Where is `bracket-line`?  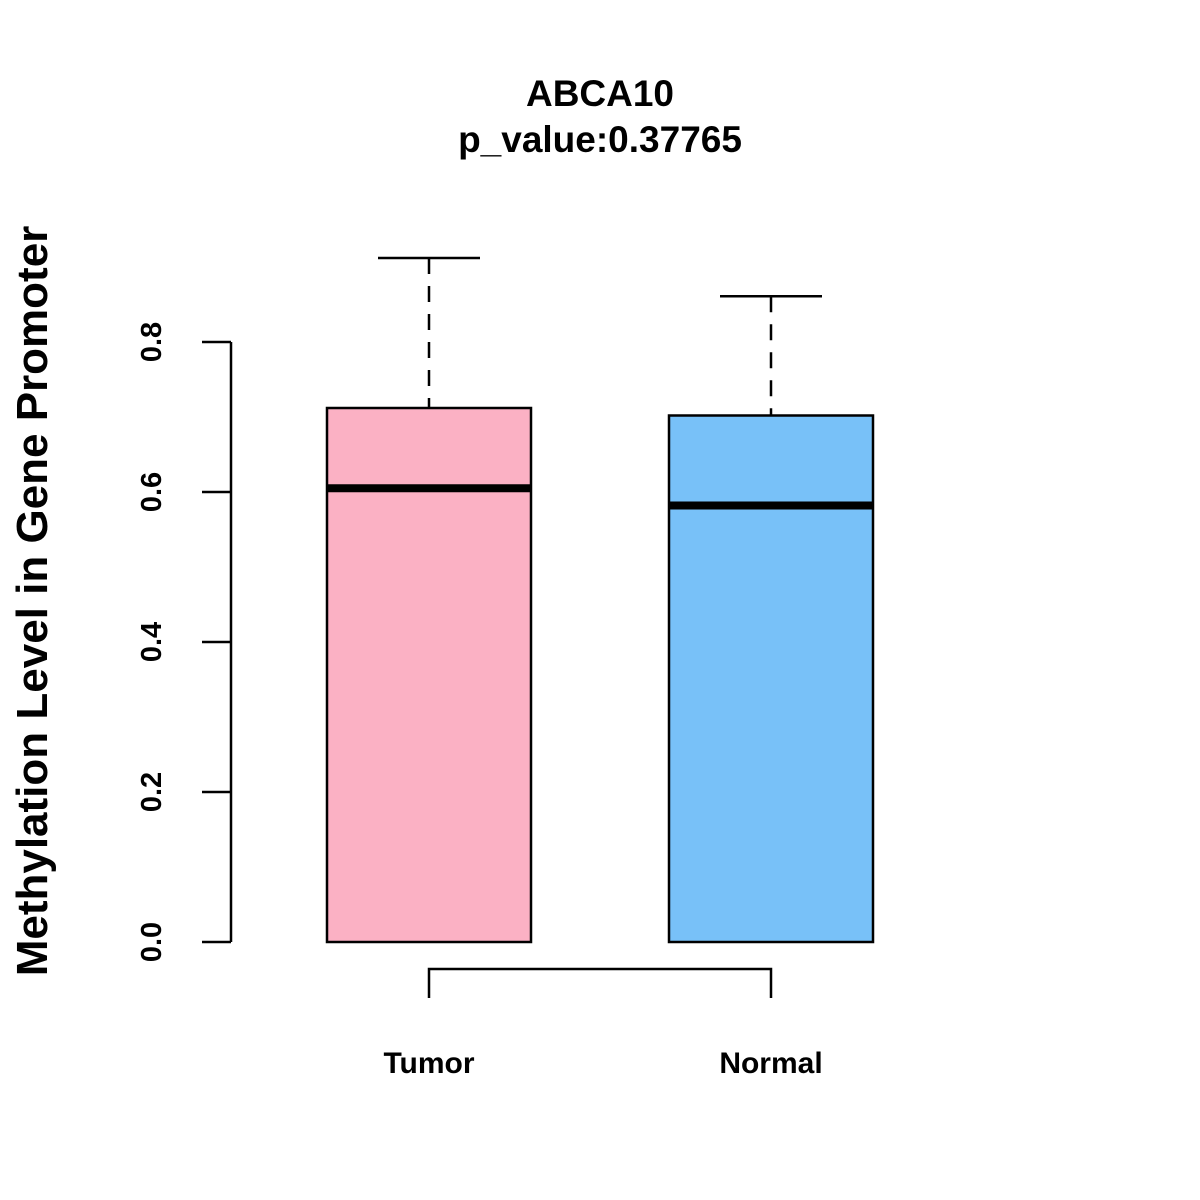 bracket-line is located at coordinates (600, 982).